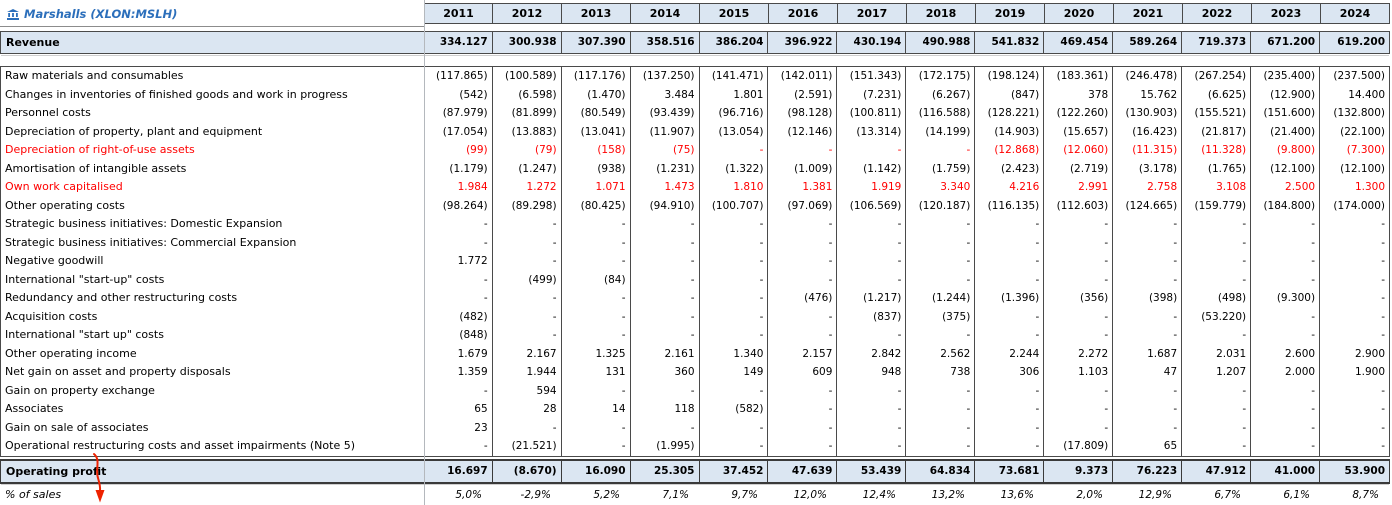 Image resolution: width=1392 pixels, height=505 pixels. I want to click on percent-of-sales-cell: 12,0%, so click(810, 495).